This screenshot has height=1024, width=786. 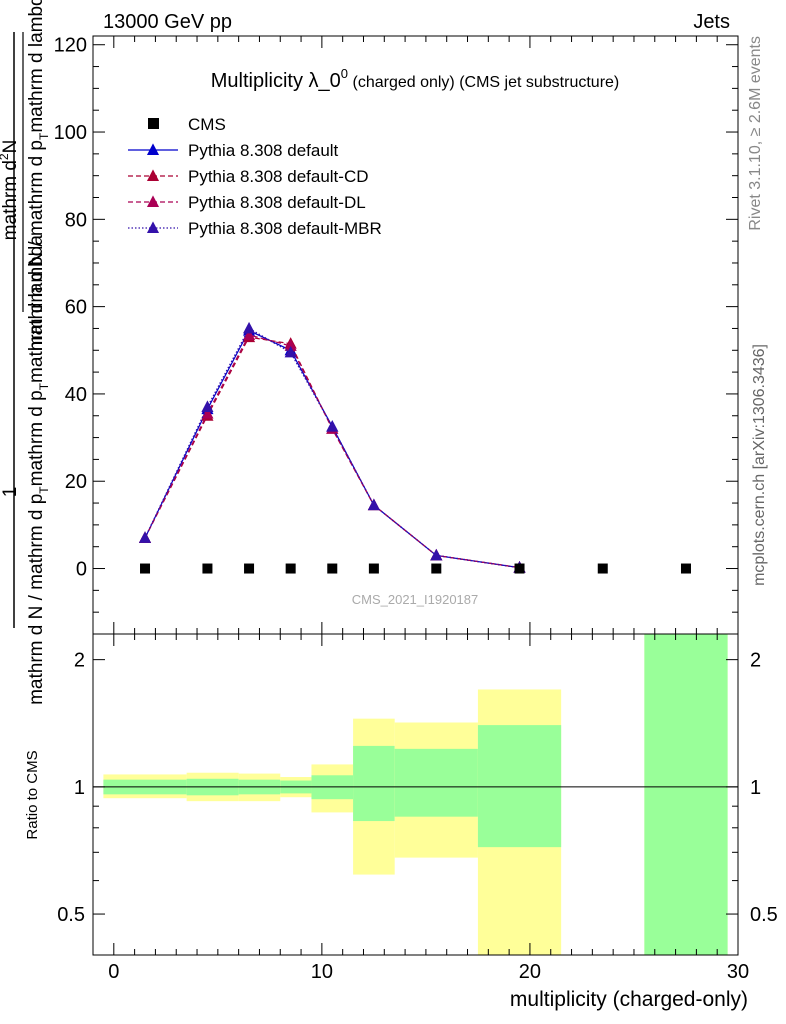 I want to click on series-line-mbr, so click(x=332, y=448).